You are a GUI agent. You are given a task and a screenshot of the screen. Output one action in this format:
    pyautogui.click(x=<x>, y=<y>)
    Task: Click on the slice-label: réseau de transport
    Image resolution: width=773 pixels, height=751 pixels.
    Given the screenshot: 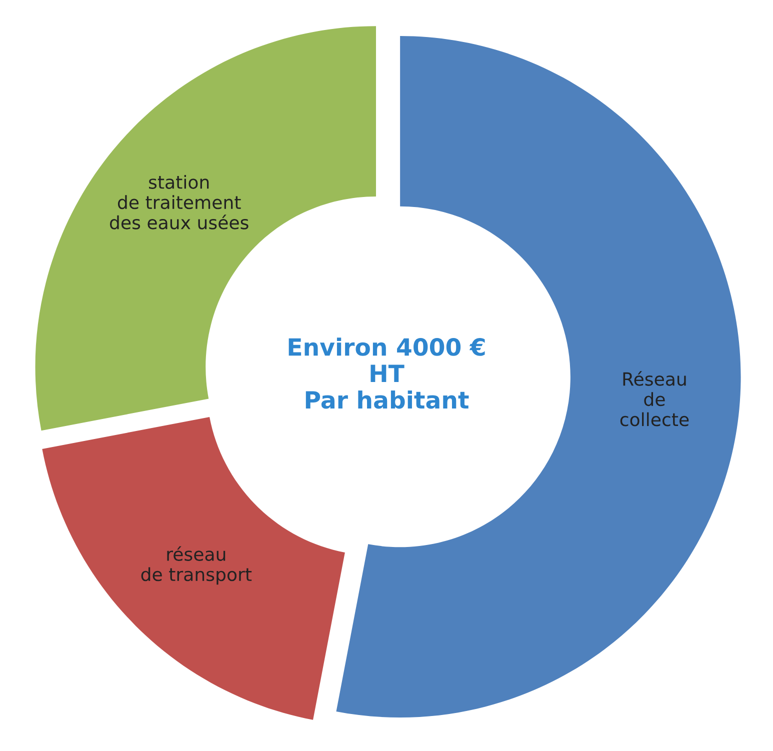 What is the action you would take?
    pyautogui.click(x=196, y=565)
    